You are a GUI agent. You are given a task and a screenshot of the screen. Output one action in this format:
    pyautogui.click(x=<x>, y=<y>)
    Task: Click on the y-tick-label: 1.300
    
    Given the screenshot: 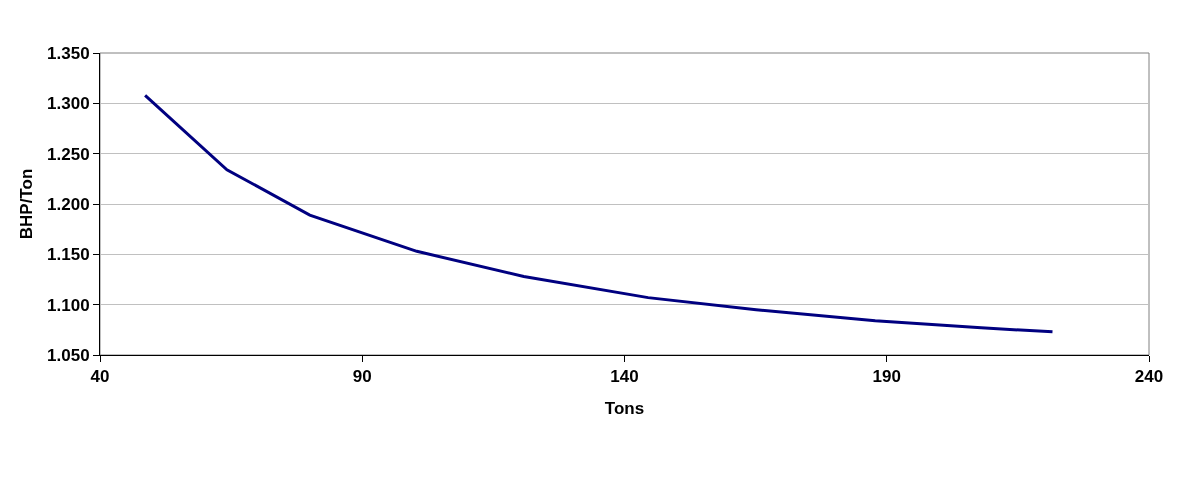 What is the action you would take?
    pyautogui.click(x=68, y=104)
    